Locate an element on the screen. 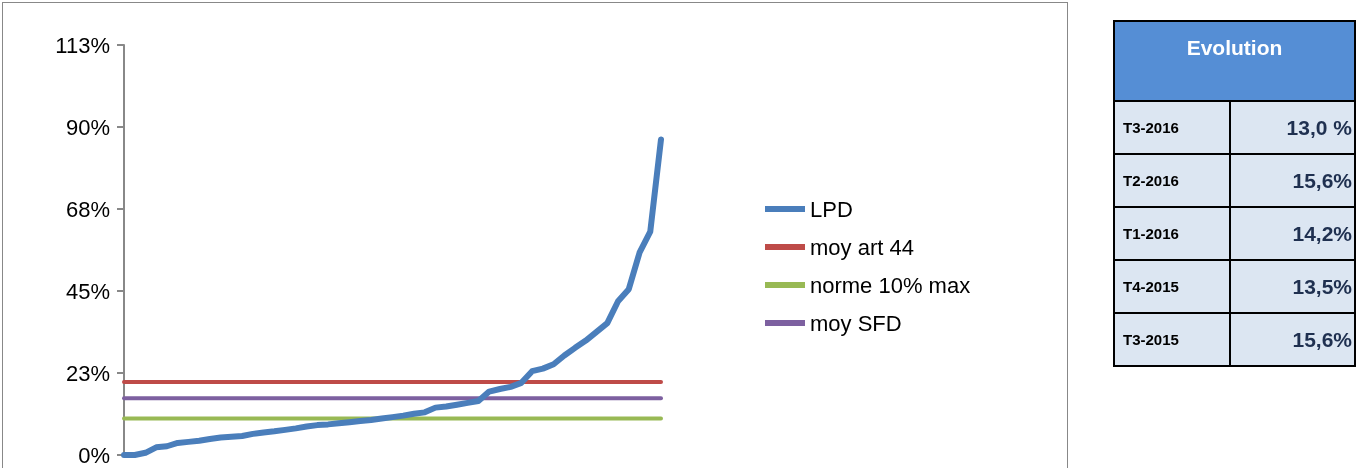  text: Evolution is located at coordinates (1234, 61).